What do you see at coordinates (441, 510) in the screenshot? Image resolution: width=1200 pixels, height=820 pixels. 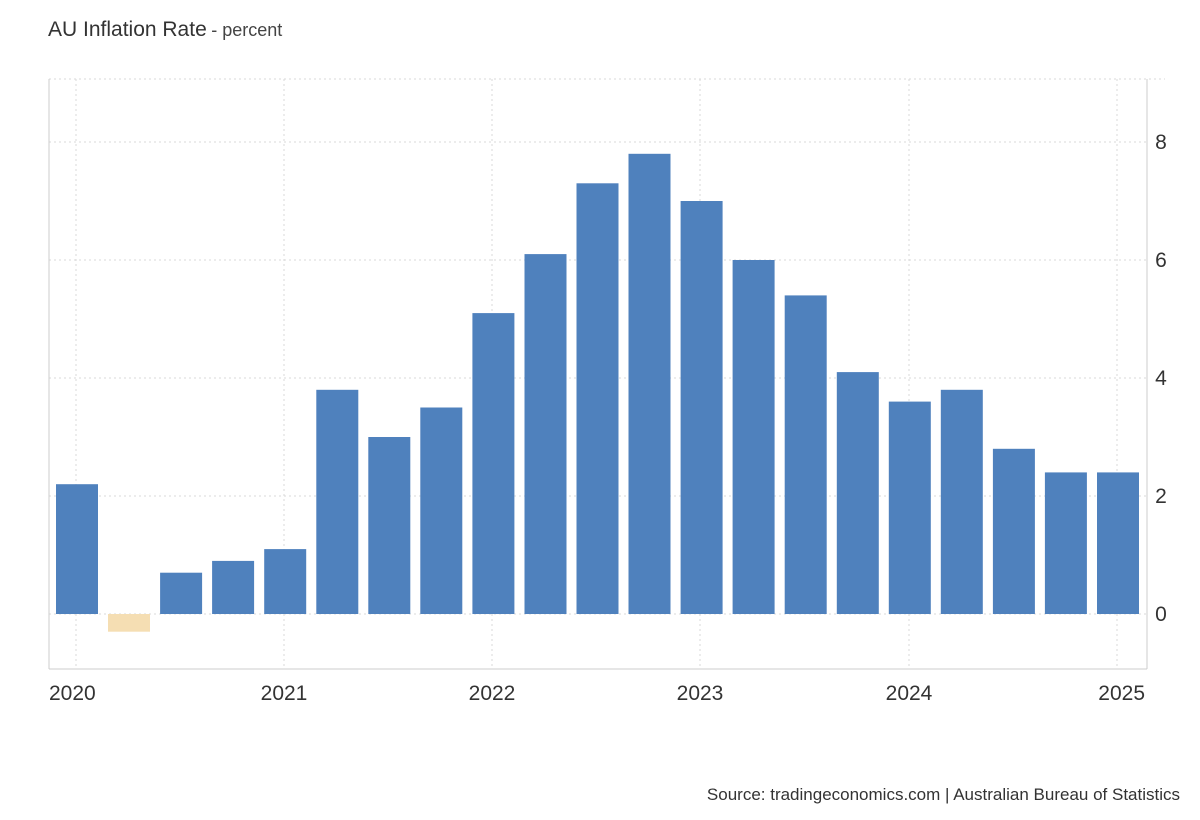 I see `bar-2021-Q4` at bounding box center [441, 510].